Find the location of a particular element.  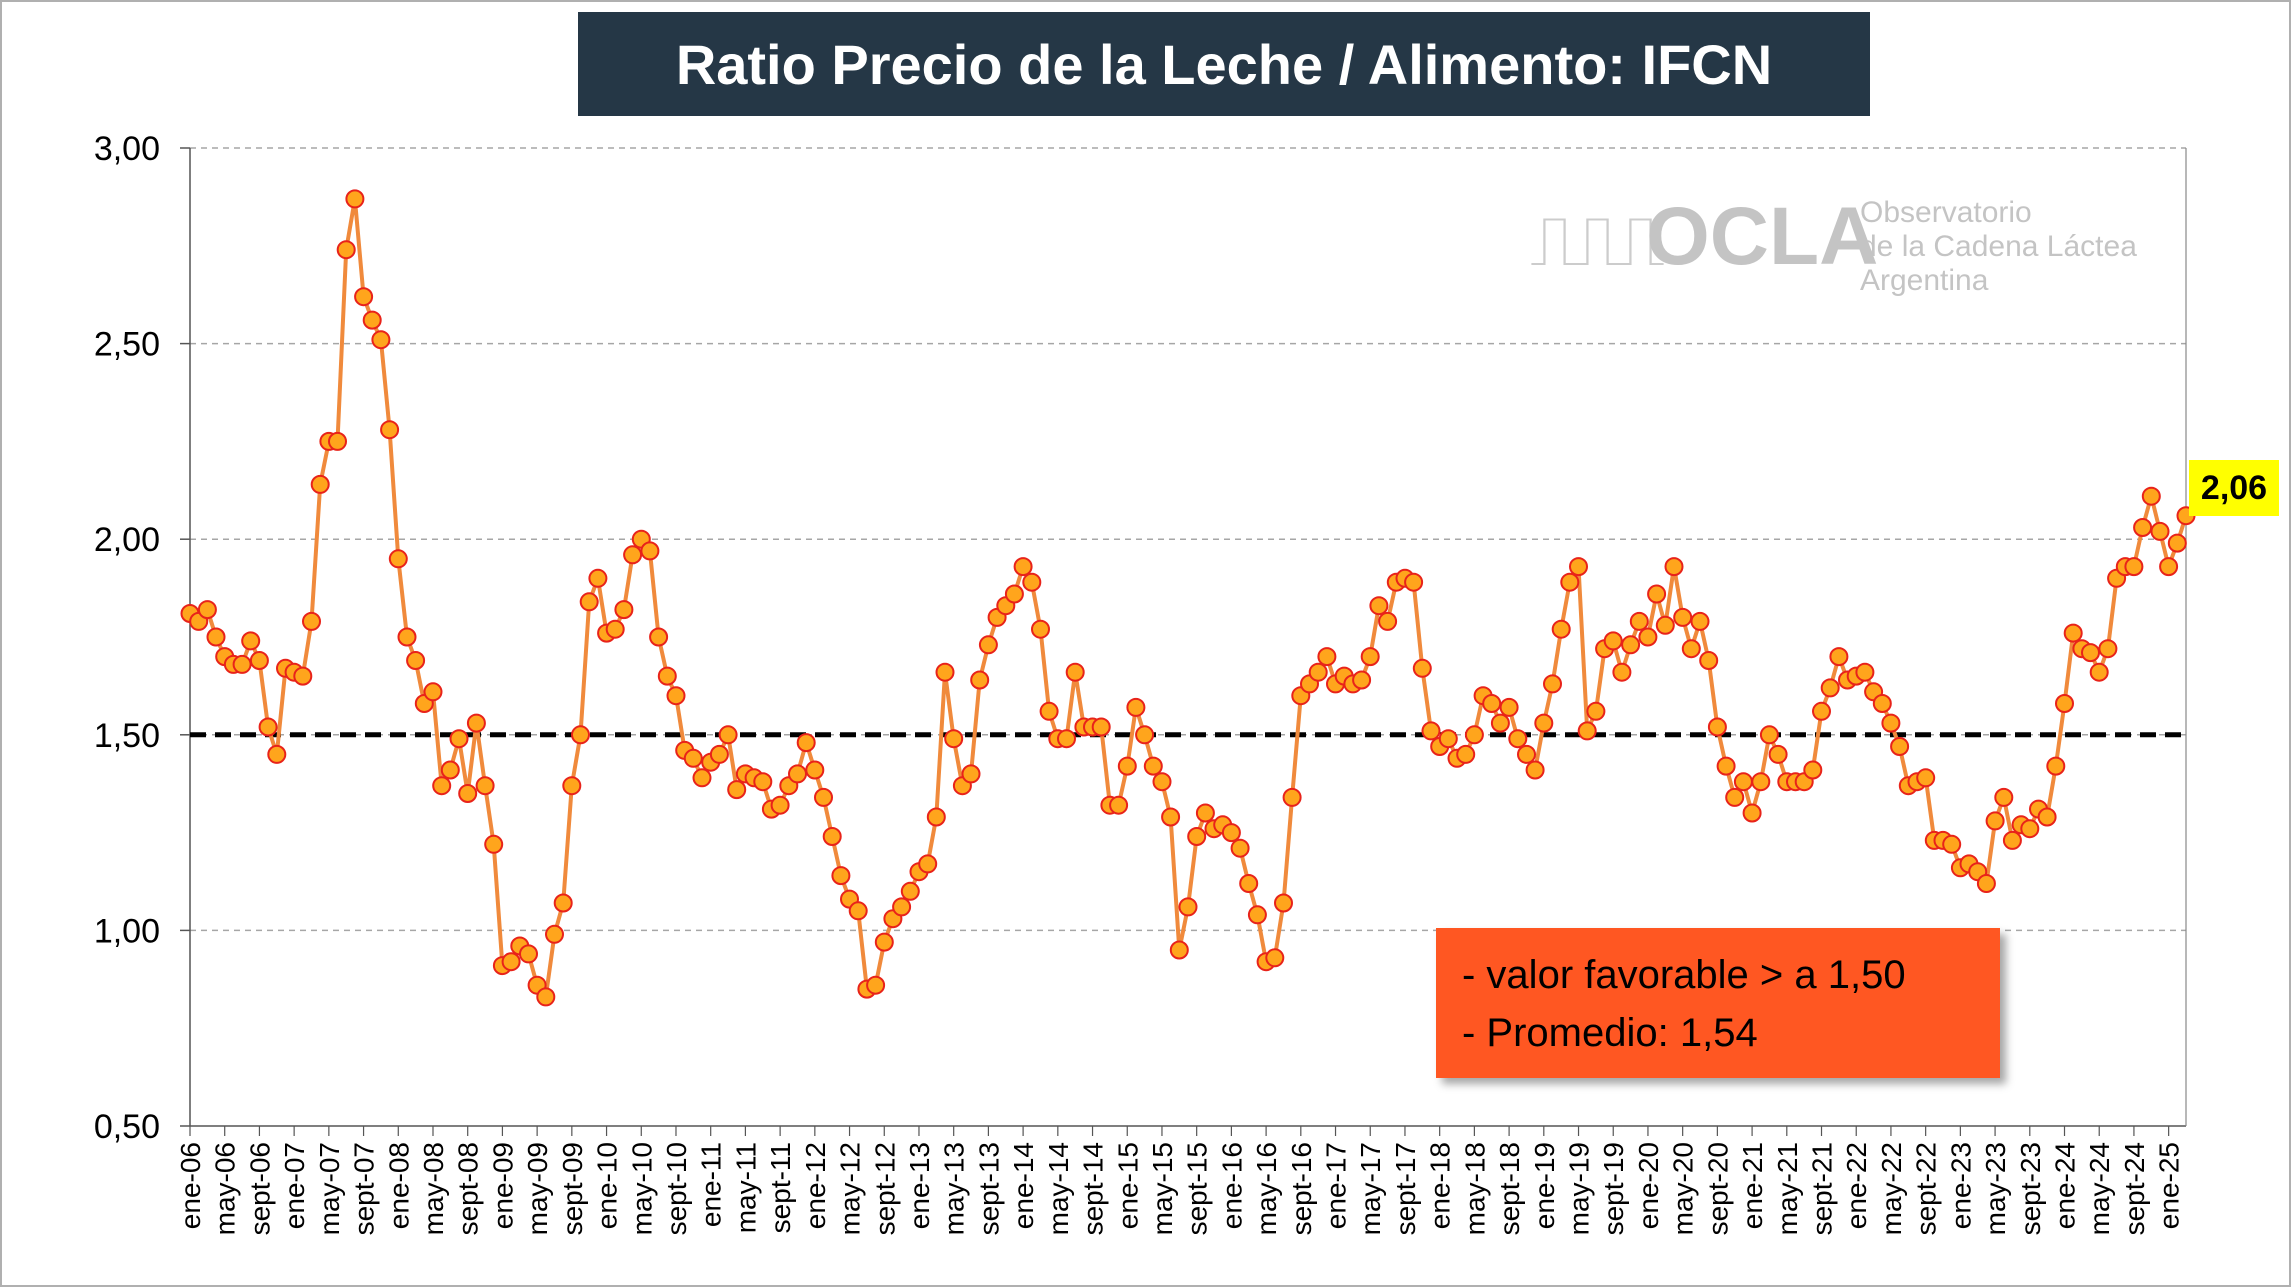

x-tick-label: ene-21 is located at coordinates (1752, 1185).